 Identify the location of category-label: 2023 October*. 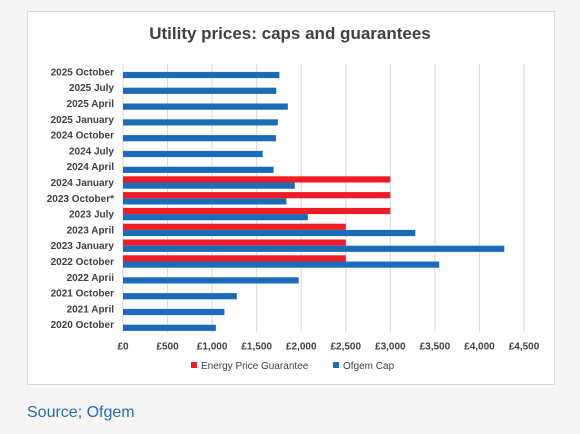
(80, 199).